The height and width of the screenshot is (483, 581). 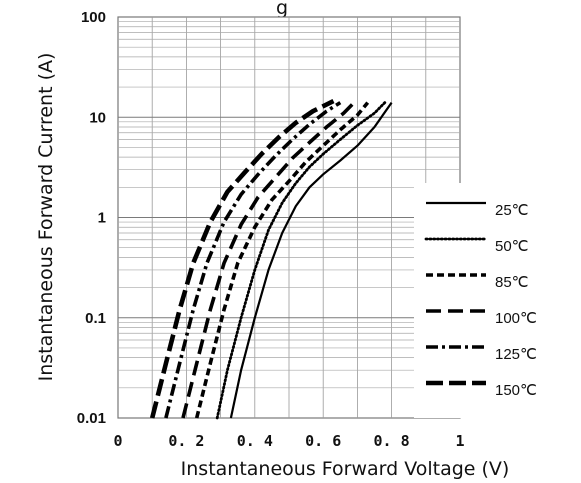 What do you see at coordinates (345, 469) in the screenshot?
I see `x-axis-label: Instantaneous Forward Voltage (V)` at bounding box center [345, 469].